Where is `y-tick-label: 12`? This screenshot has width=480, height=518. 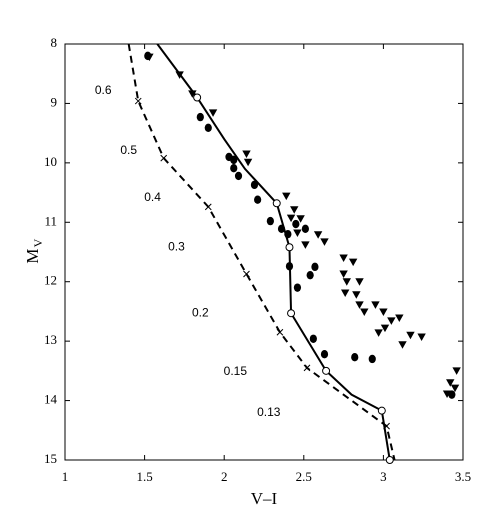 y-tick-label: 12 is located at coordinates (50, 280).